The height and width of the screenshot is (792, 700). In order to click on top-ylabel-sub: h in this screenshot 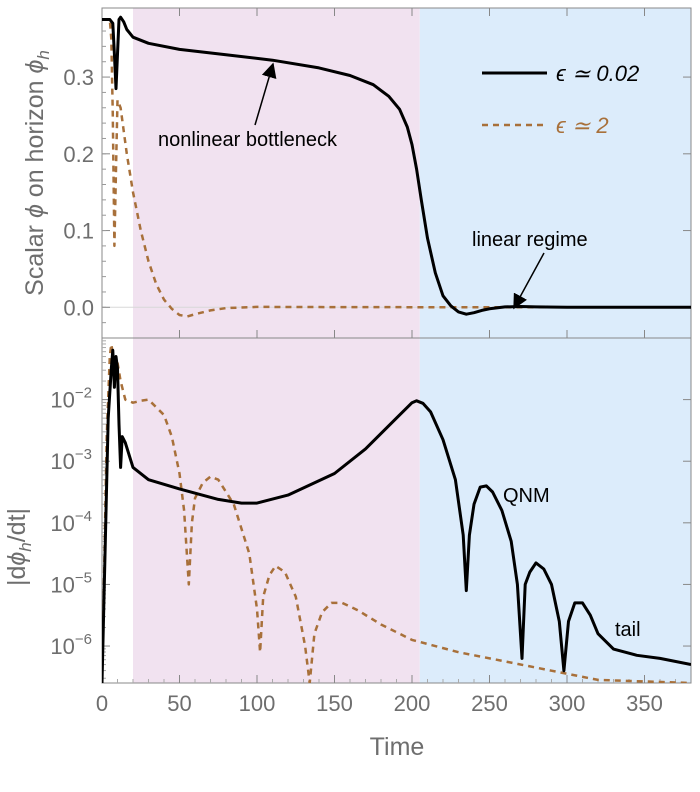, I will do `click(43, 54)`.